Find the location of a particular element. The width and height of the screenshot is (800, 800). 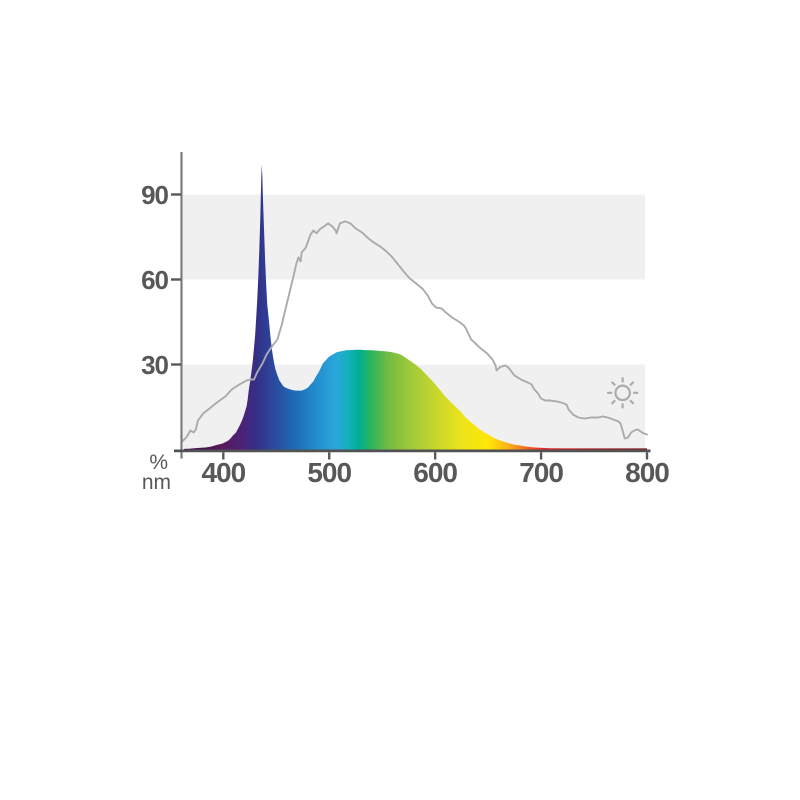

x-tick-label: 600 is located at coordinates (435, 472).